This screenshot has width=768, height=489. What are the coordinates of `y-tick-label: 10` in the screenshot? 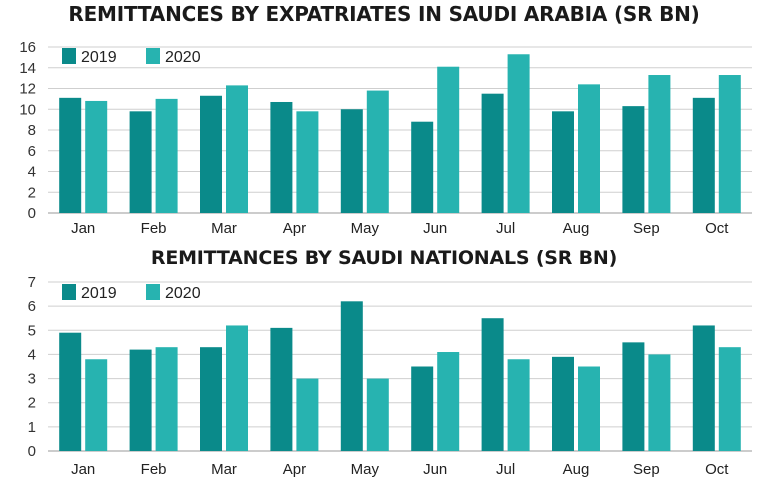 It's located at (27, 109).